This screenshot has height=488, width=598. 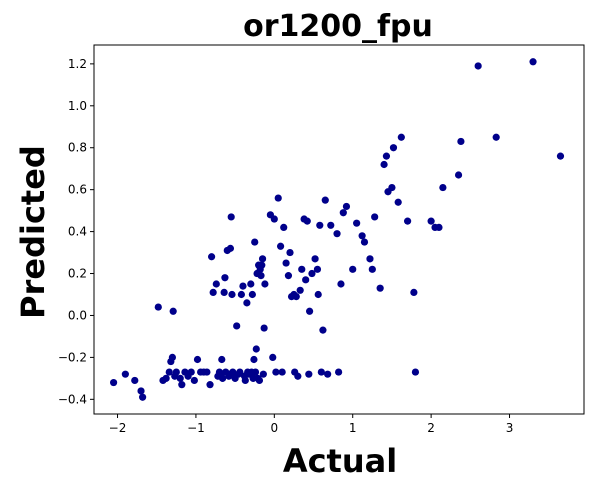 I want to click on y-tick-label: 1.2, so click(x=77, y=64).